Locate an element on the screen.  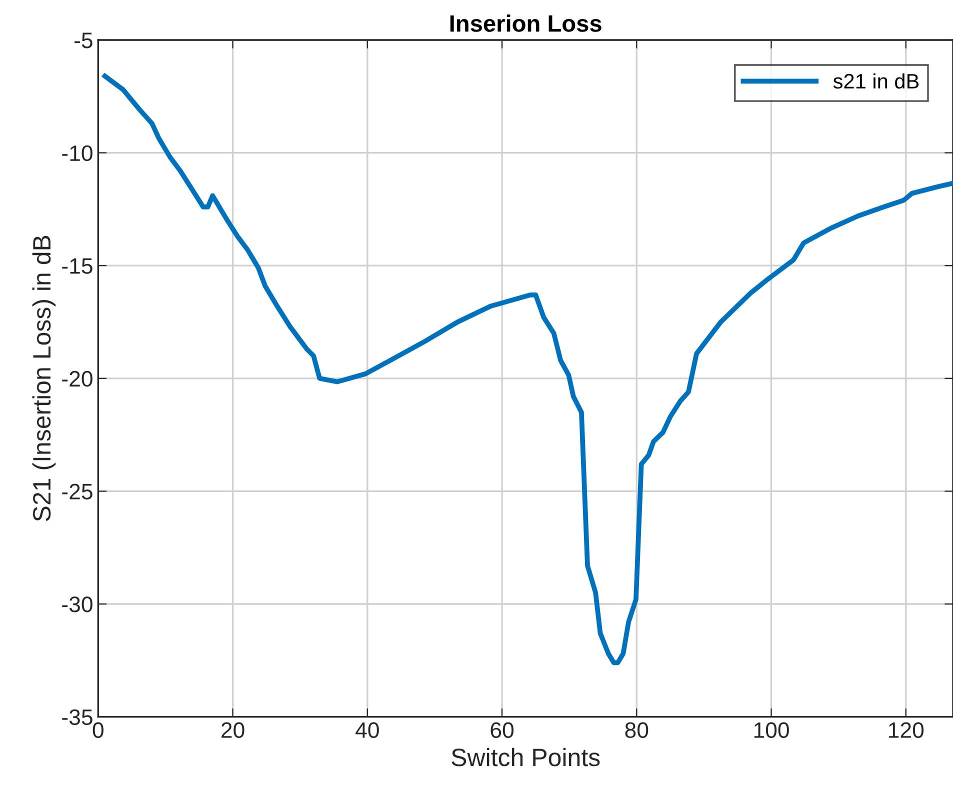
y-tick-label: -5 is located at coordinates (83, 40).